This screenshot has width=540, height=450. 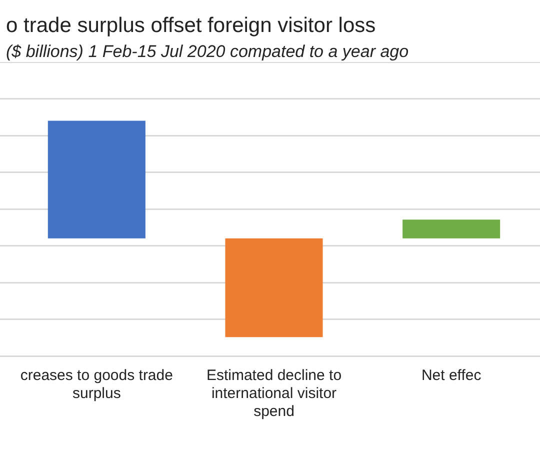 What do you see at coordinates (207, 51) in the screenshot?
I see `chart-subtitle: ($ billions) 1 Feb-15 Jul 2020 compated to a year ago` at bounding box center [207, 51].